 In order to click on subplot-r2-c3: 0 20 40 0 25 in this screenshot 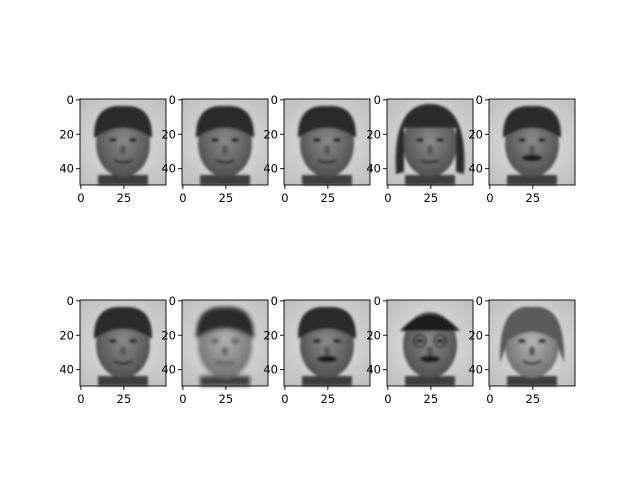, I will do `click(316, 350)`.